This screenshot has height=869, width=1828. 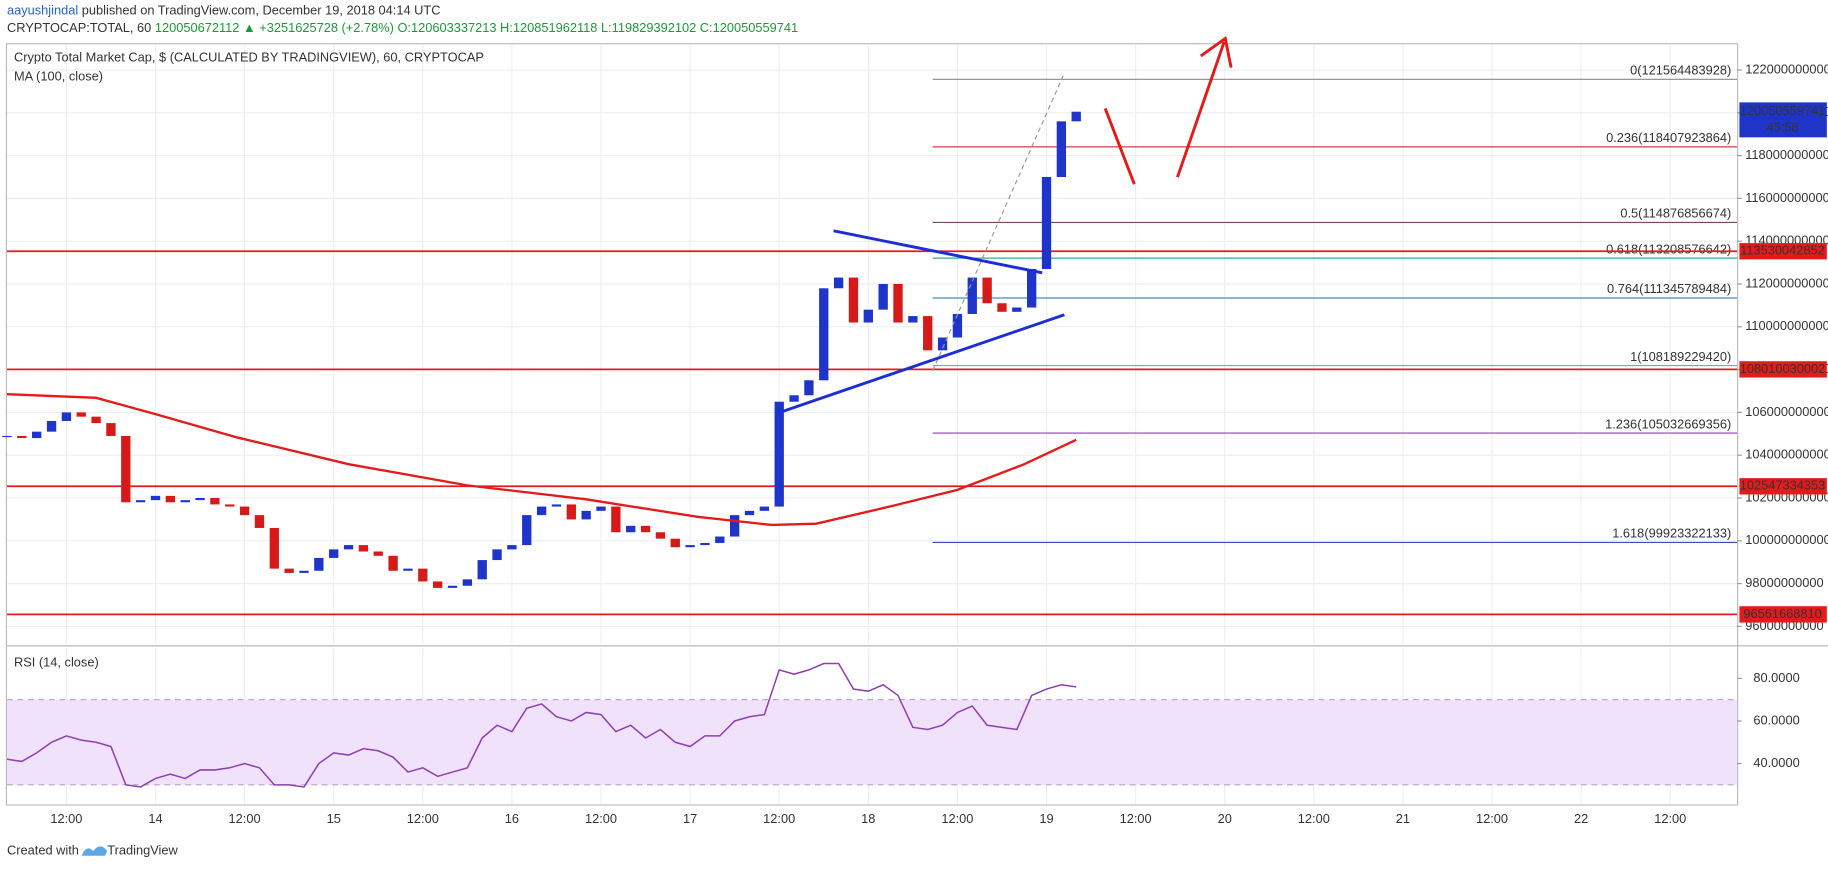 What do you see at coordinates (1403, 818) in the screenshot?
I see `x-tick-label: 21` at bounding box center [1403, 818].